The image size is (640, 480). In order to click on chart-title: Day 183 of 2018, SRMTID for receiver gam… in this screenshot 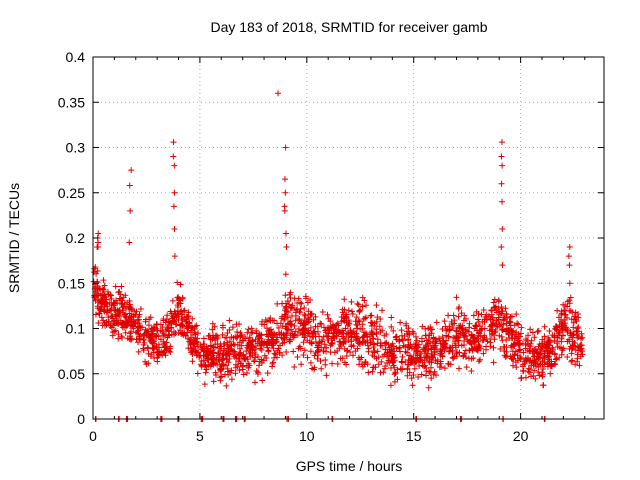, I will do `click(348, 27)`.